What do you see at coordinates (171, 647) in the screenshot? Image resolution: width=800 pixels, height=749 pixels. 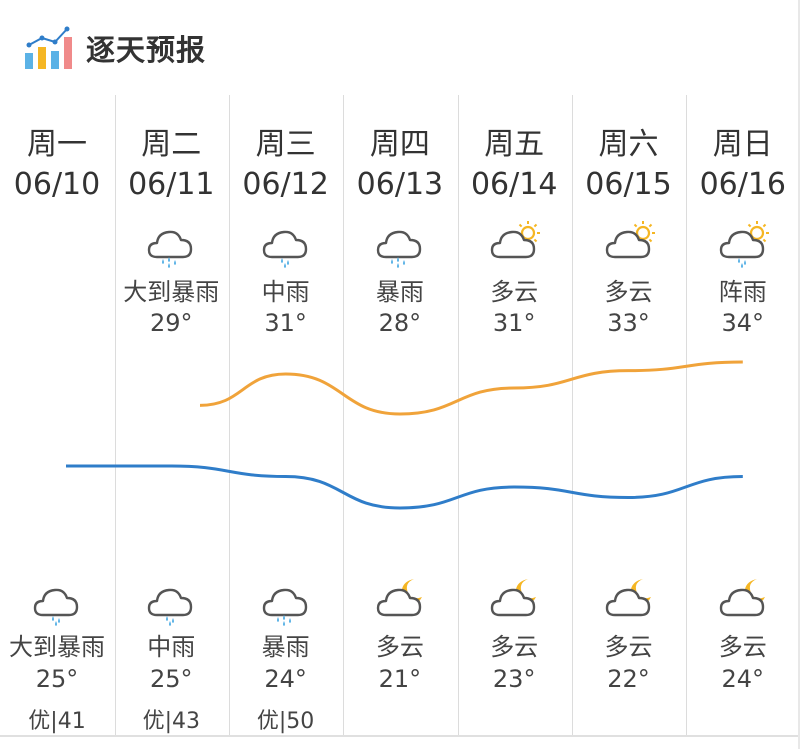 I see `night-weather-desc: 中雨` at bounding box center [171, 647].